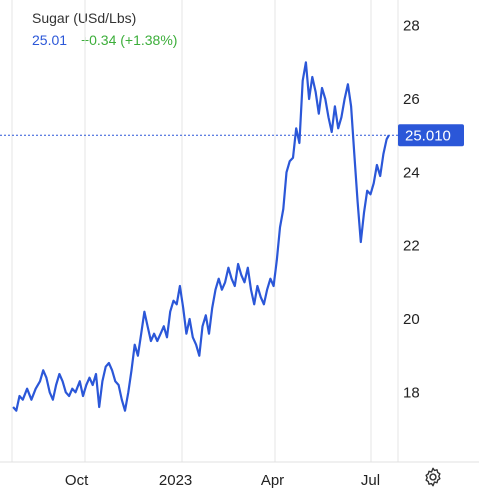 The image size is (479, 500). What do you see at coordinates (411, 172) in the screenshot?
I see `y-tick-label: 24` at bounding box center [411, 172].